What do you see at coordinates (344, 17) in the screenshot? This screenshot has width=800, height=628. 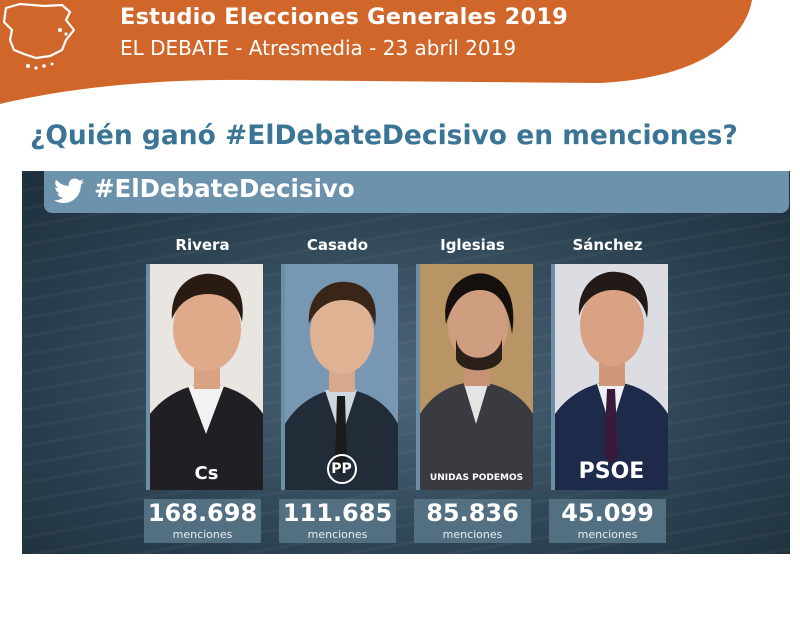 I see `header-title: Estudio Elecciones Generales 2019` at bounding box center [344, 17].